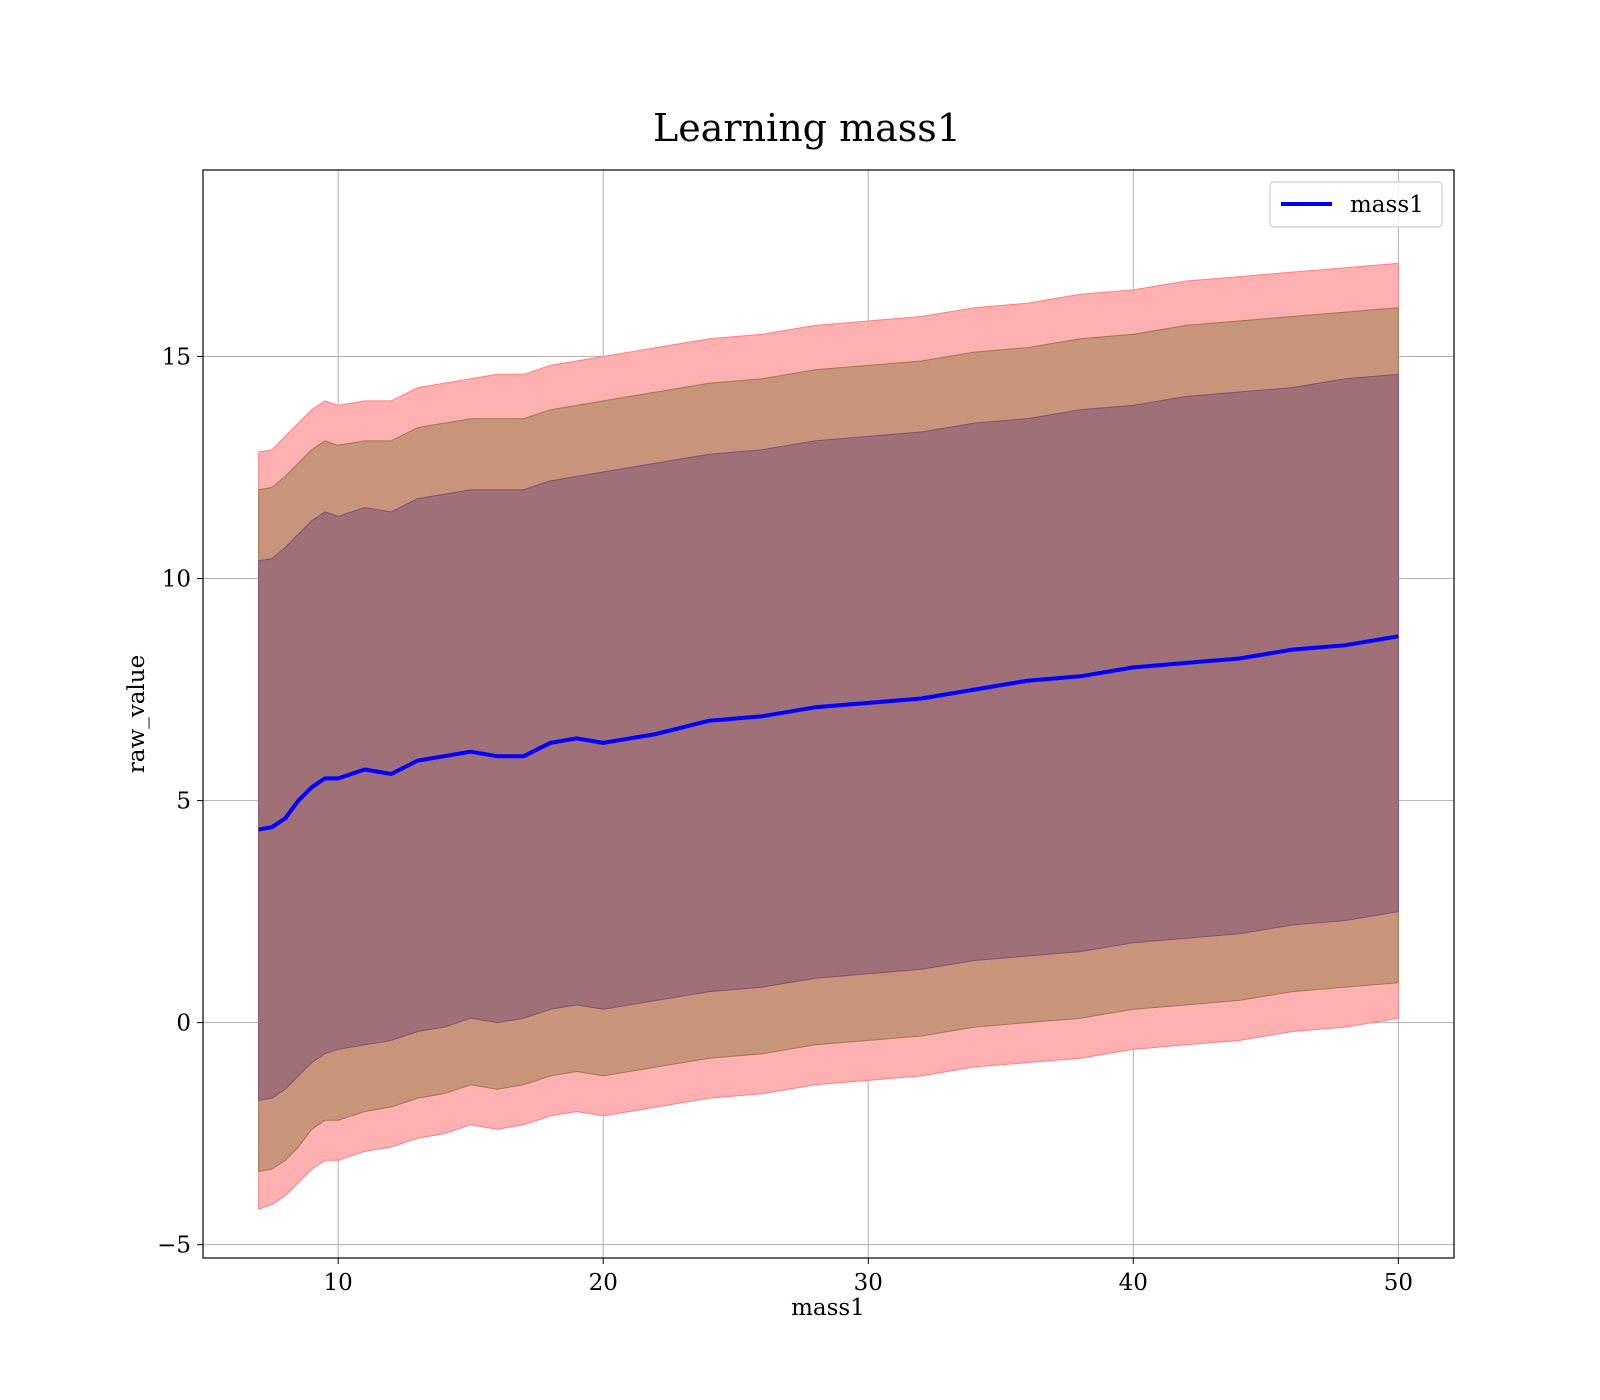  Describe the element at coordinates (868, 1283) in the screenshot. I see `x-tick-label-2: 30` at that location.